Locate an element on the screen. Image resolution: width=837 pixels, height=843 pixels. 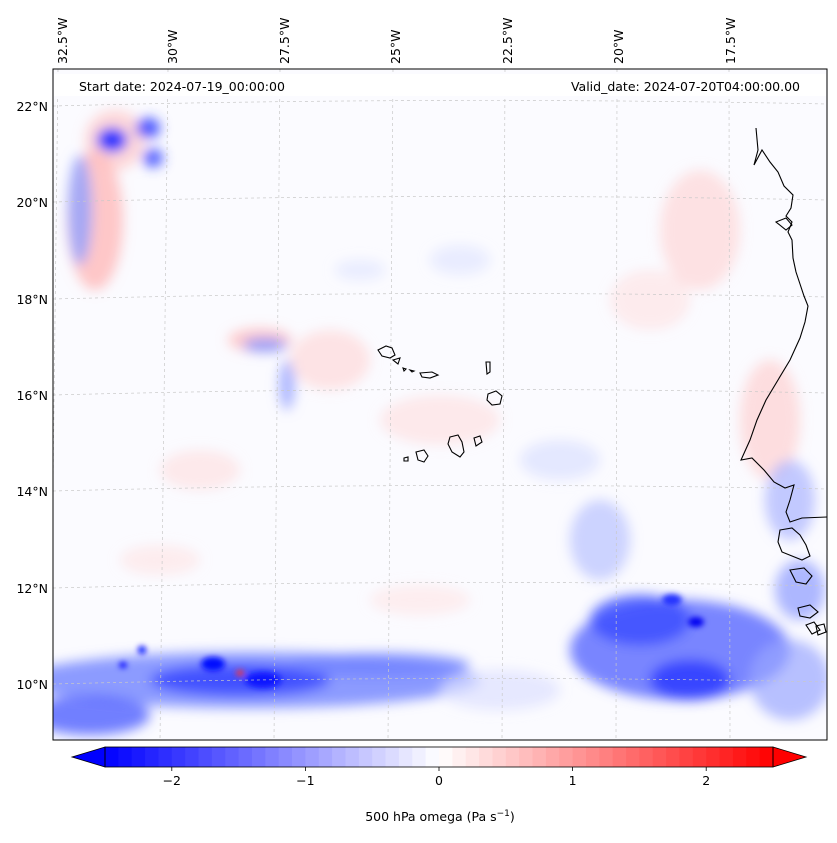
colorbar-swatches is located at coordinates (439, 757).